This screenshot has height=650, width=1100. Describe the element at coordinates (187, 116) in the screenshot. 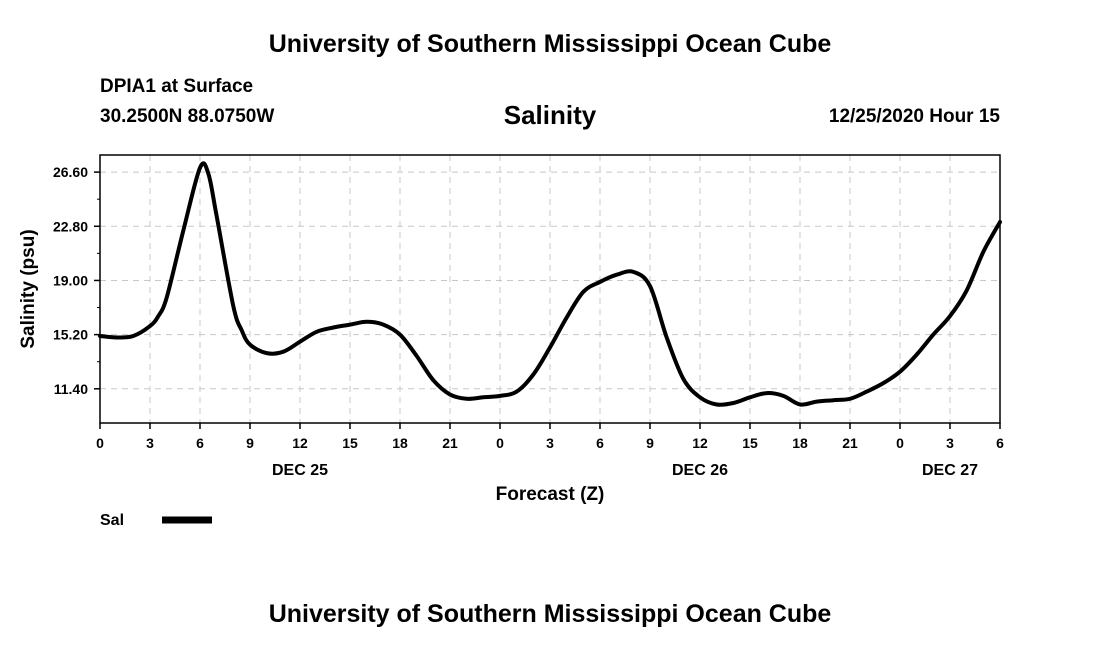

I see `station-coordinates: 30.2500N 88.0750W` at that location.